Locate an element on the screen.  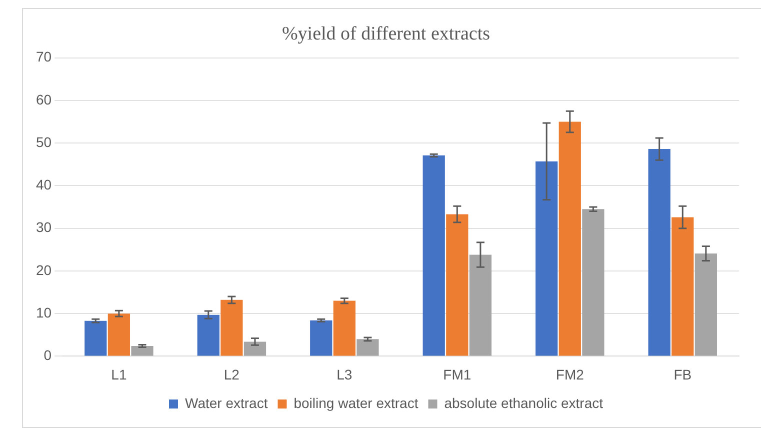
legend-label: boiling water extract is located at coordinates (356, 402).